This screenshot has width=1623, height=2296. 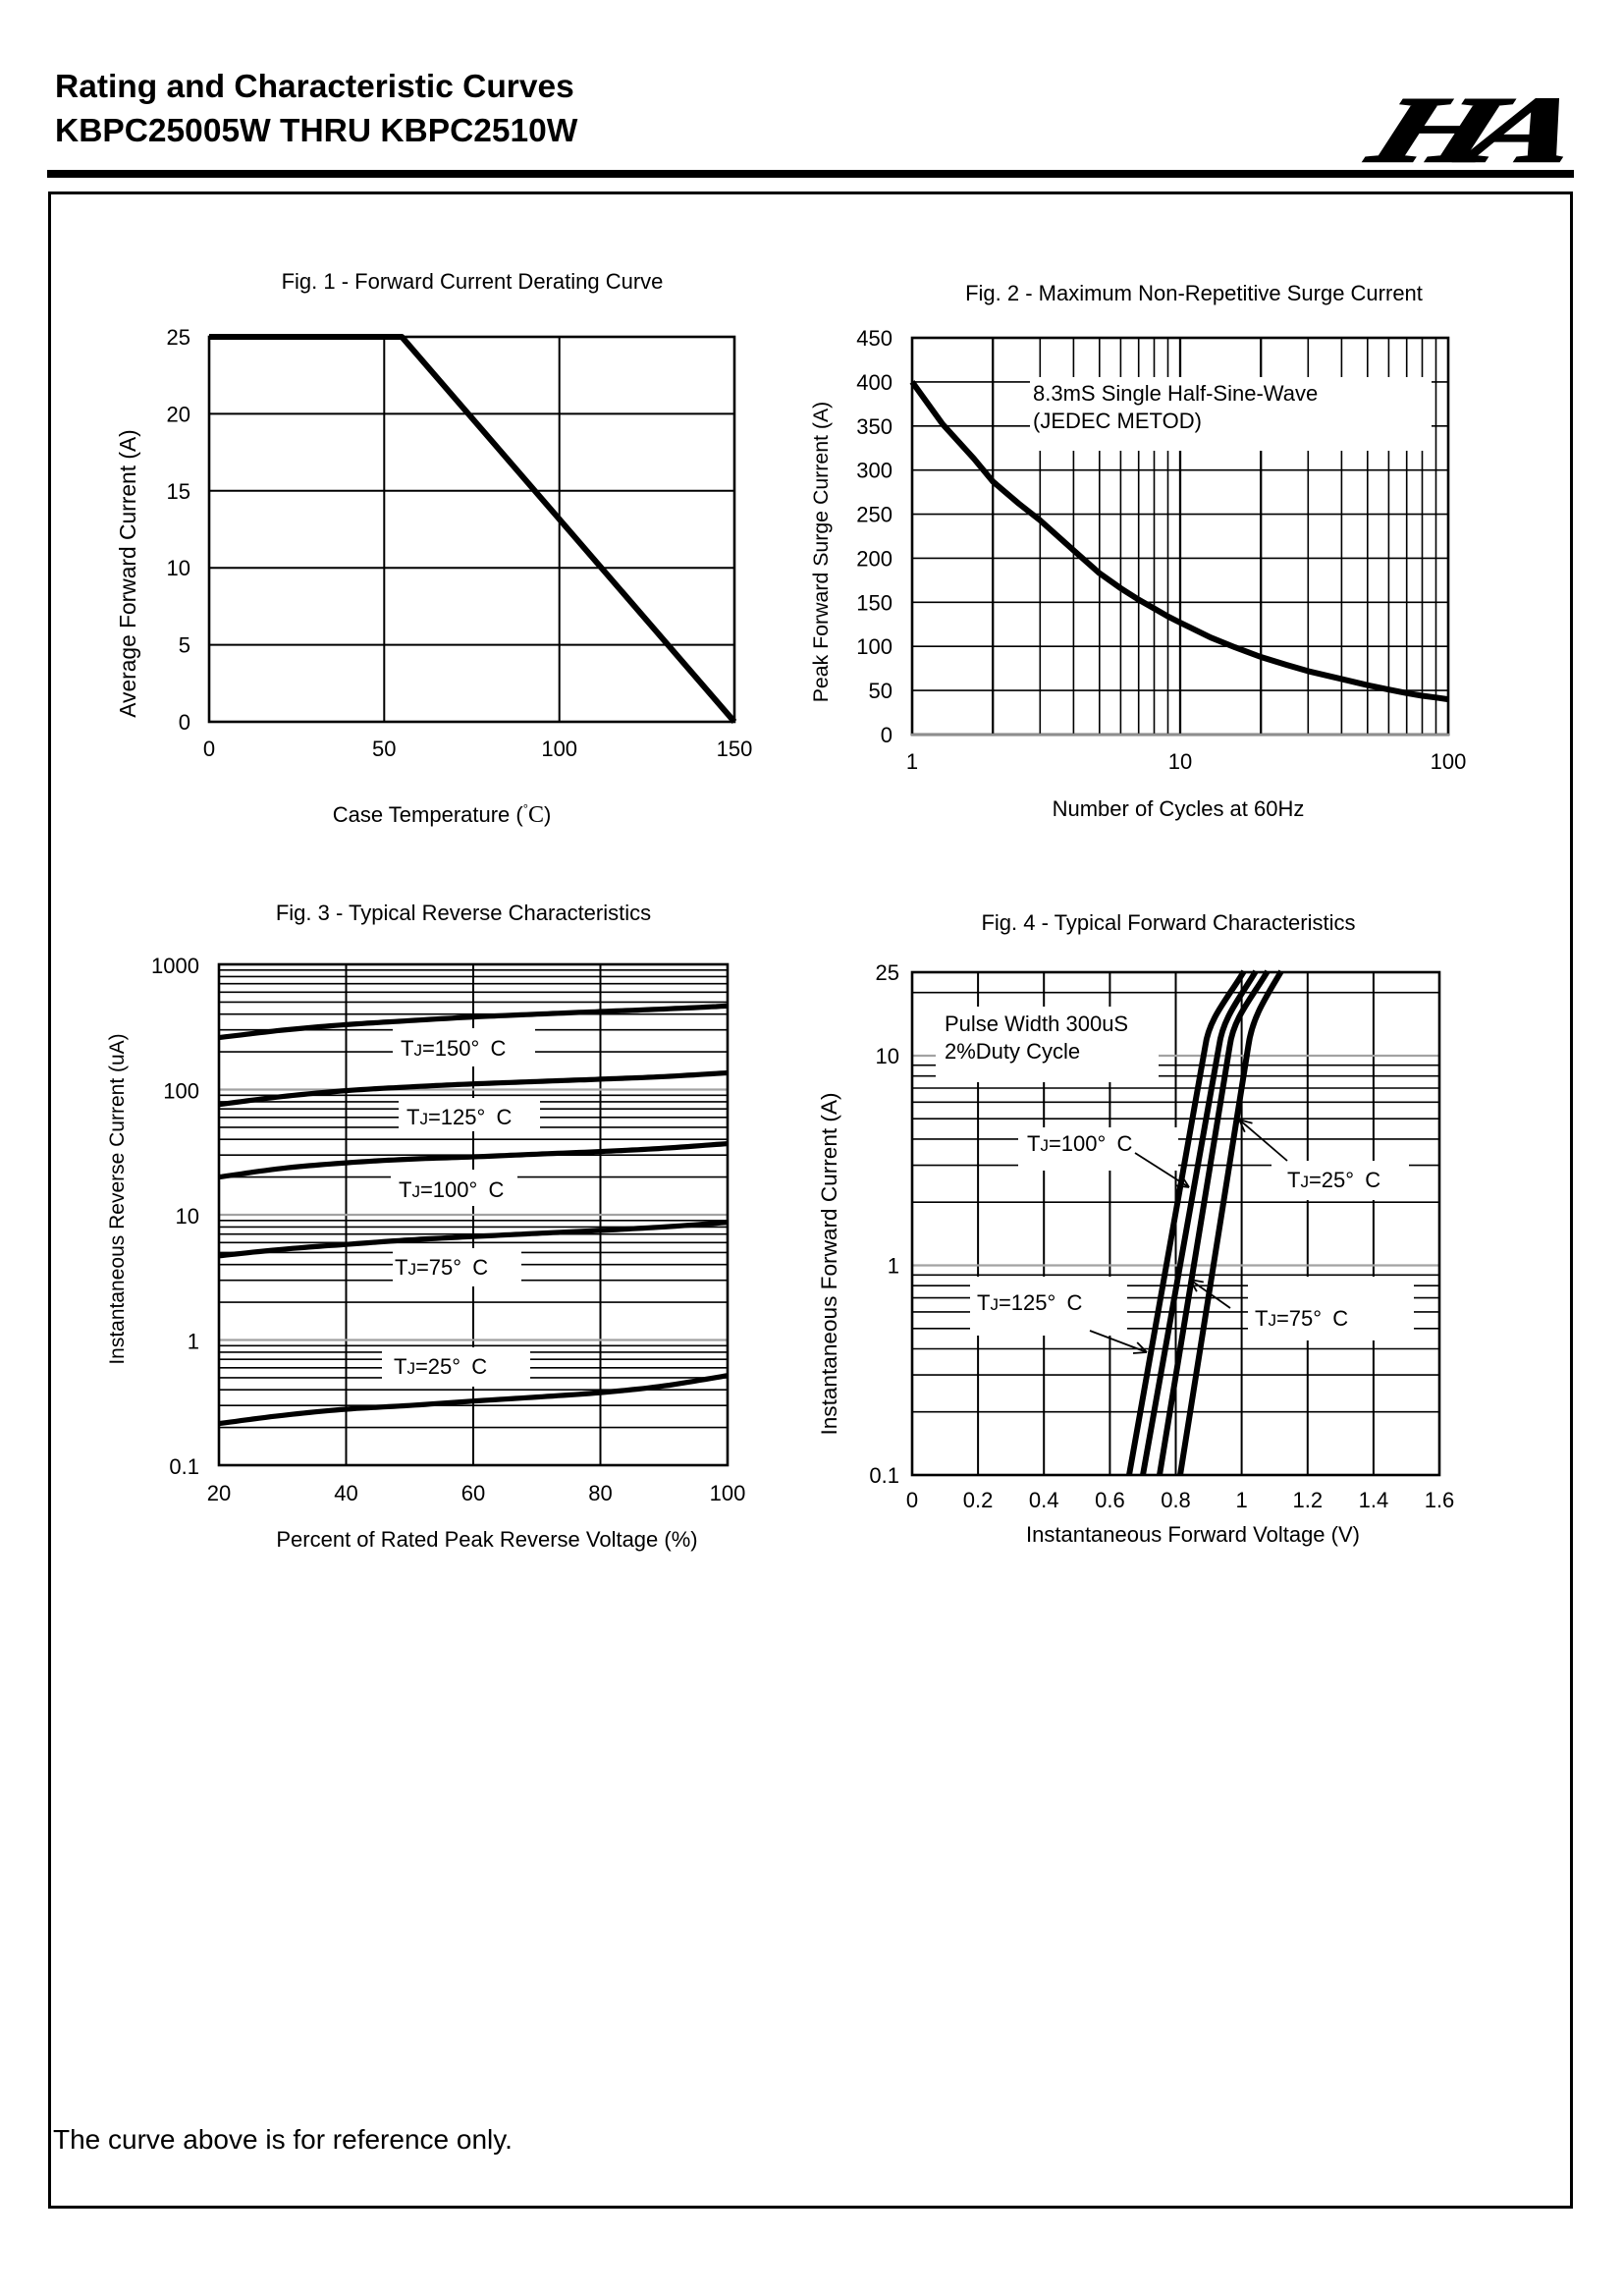 I want to click on svg-text: TJ=150° C, so click(x=453, y=1048).